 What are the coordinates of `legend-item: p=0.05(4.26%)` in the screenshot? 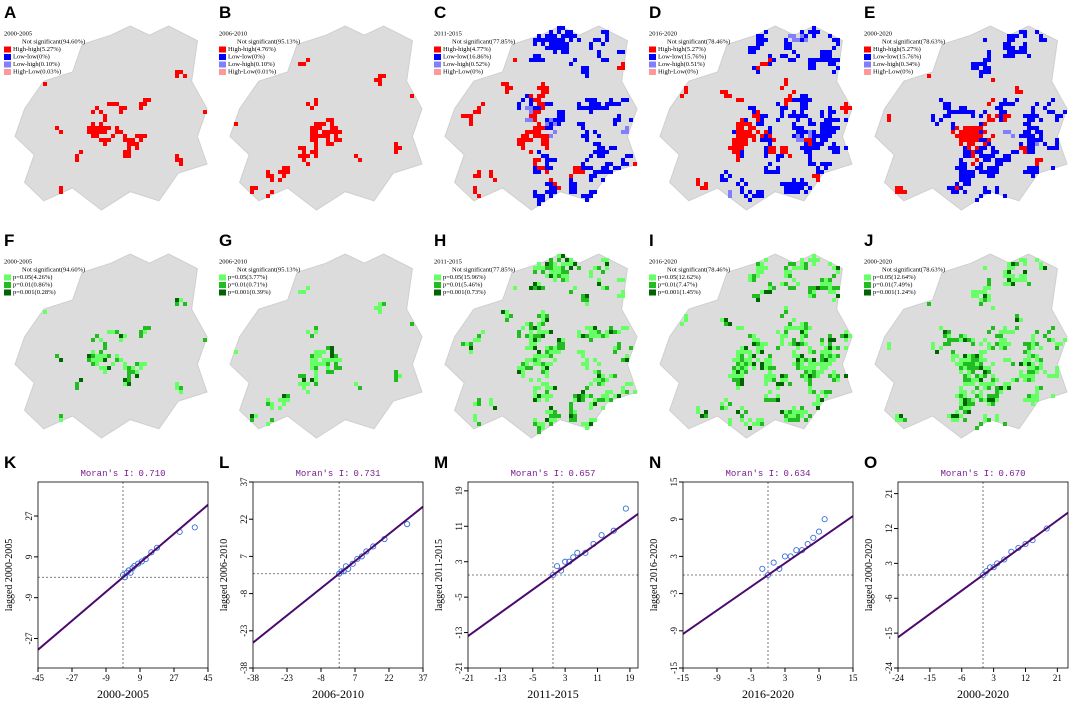 It's located at (32, 277).